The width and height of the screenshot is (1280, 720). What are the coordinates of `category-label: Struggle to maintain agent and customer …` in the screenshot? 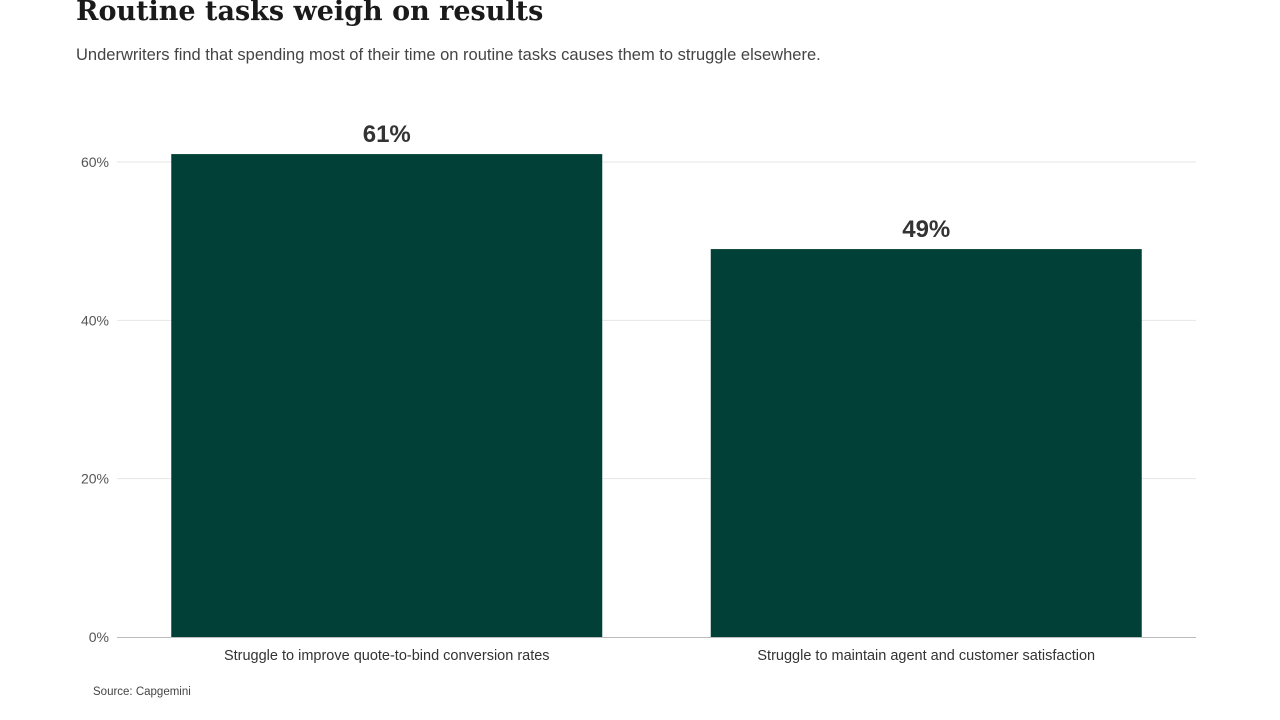 It's located at (926, 656).